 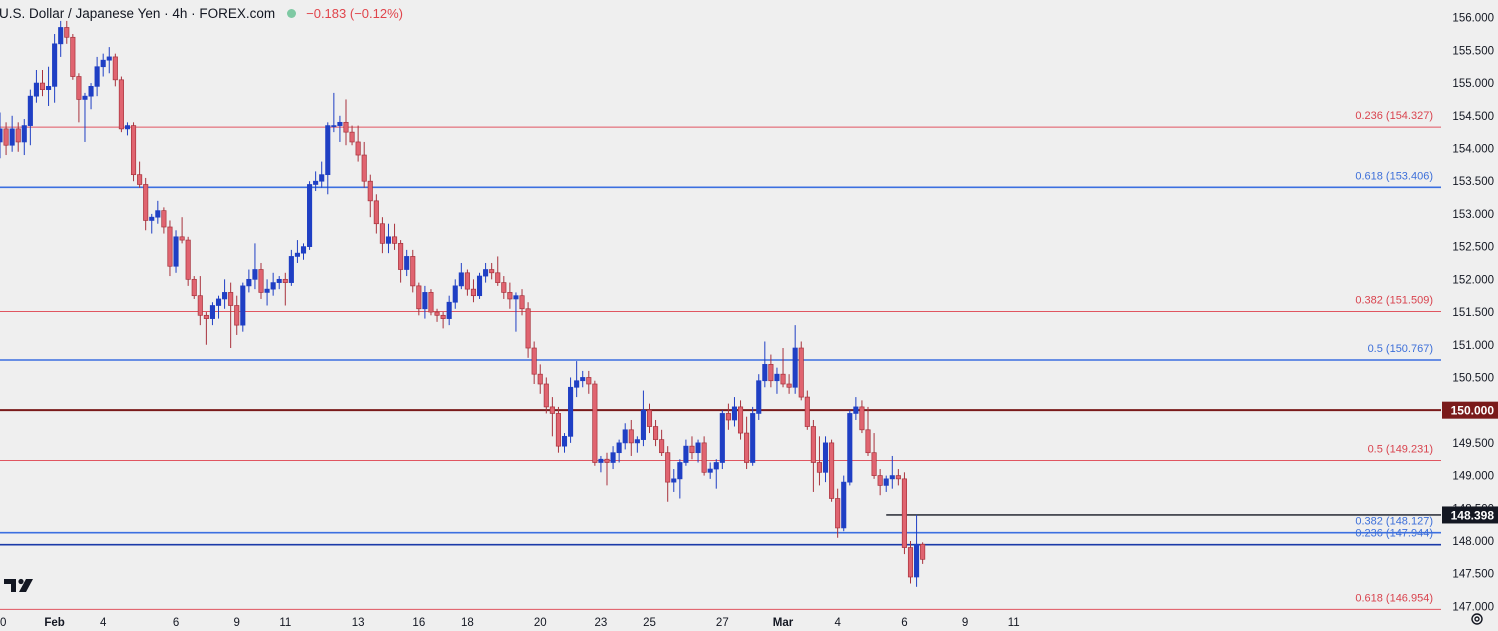 What do you see at coordinates (20, 585) in the screenshot?
I see `tradingview-logo-icon` at bounding box center [20, 585].